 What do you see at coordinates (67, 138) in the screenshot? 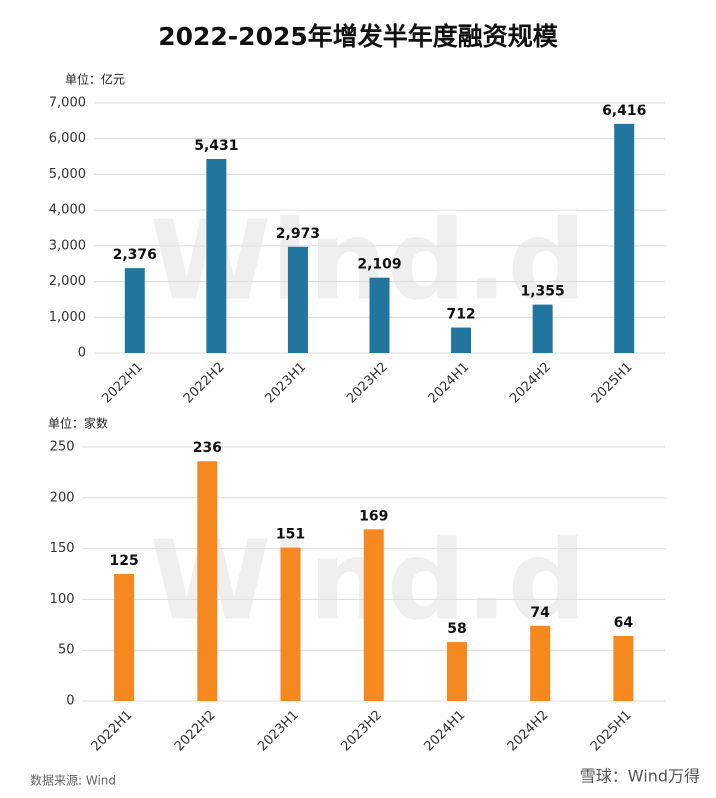
I see `y-tick-label: 6,000` at bounding box center [67, 138].